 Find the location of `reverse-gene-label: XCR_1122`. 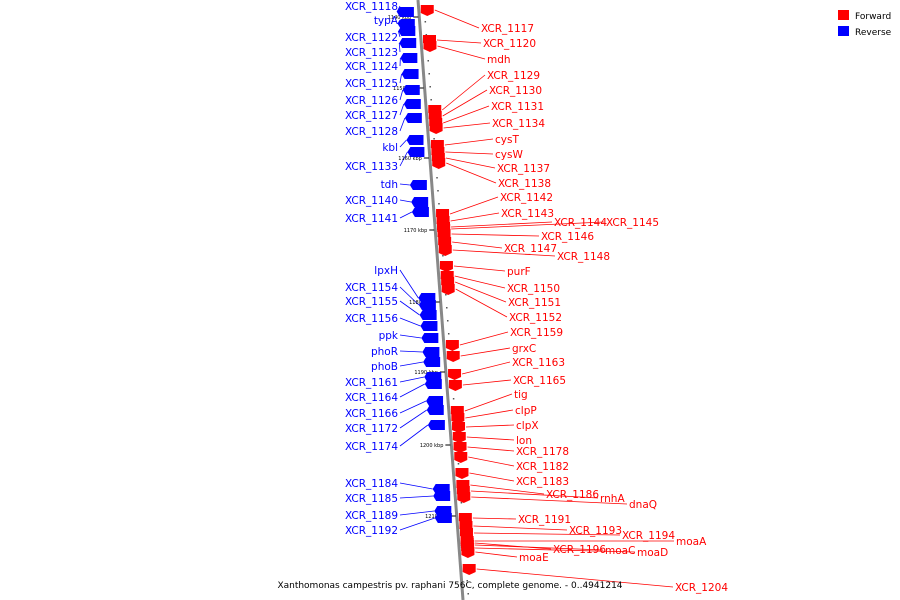

reverse-gene-label: XCR_1122 is located at coordinates (371, 38).